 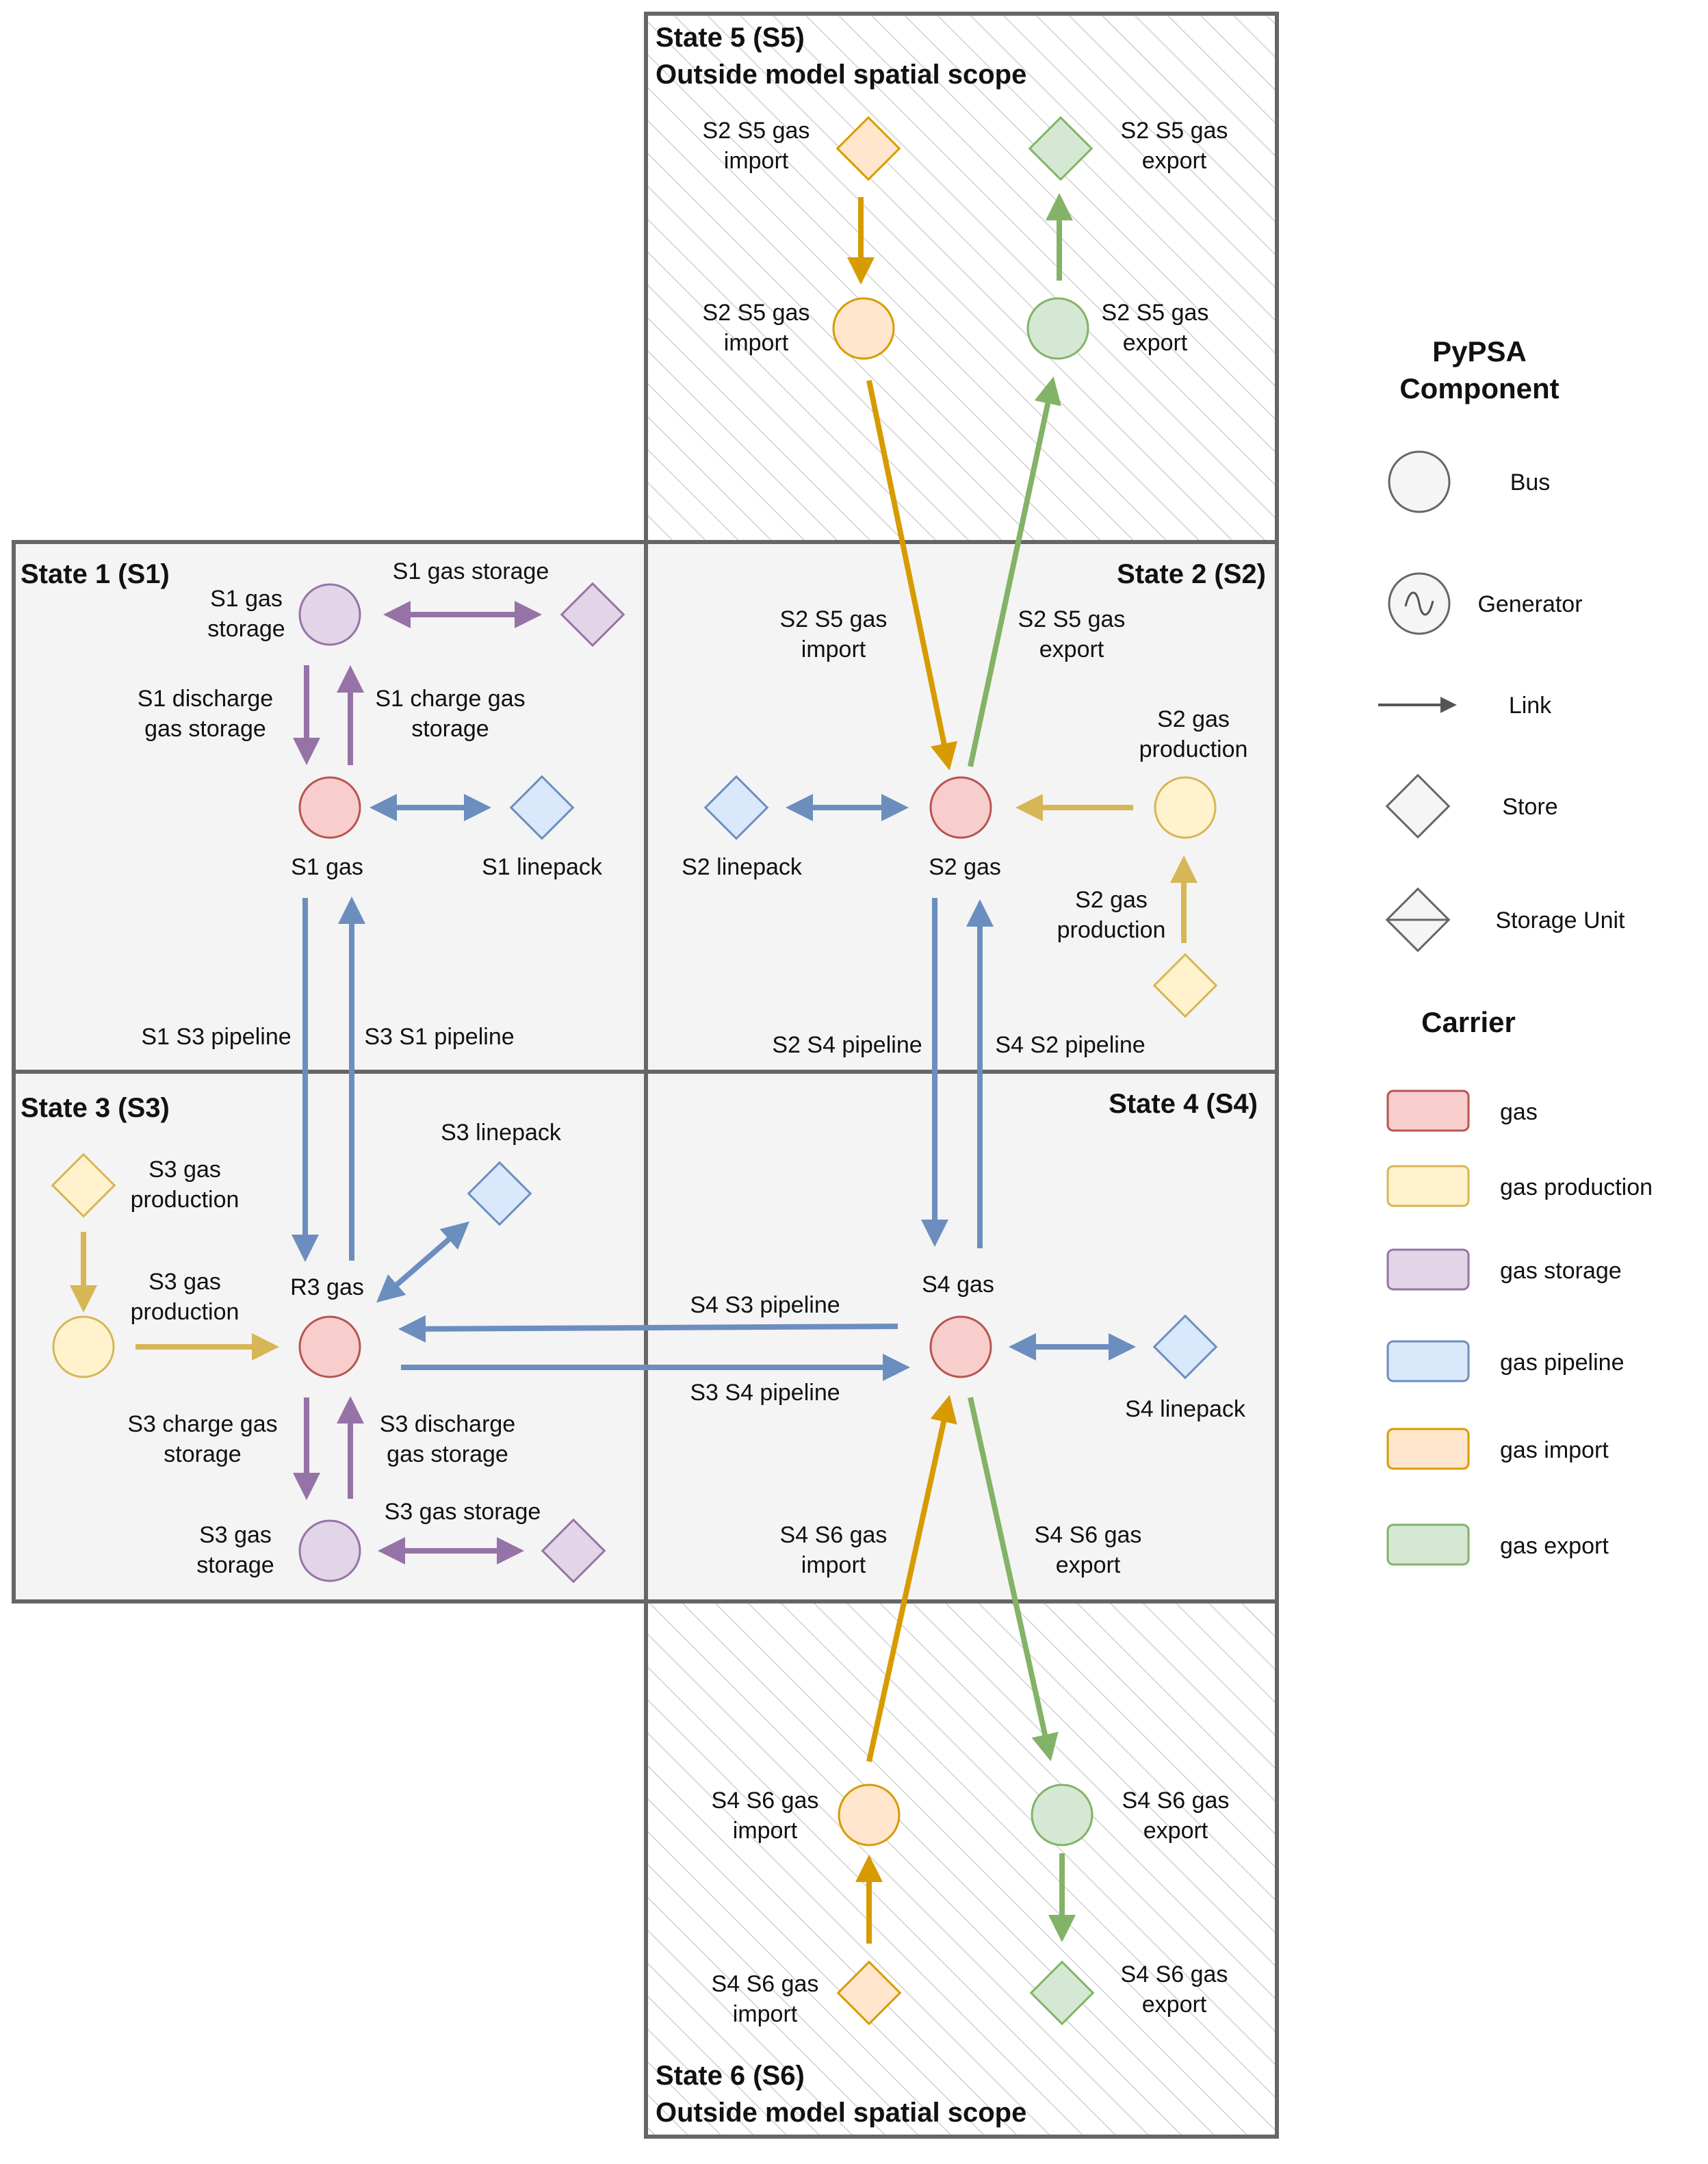 I want to click on legend-carrier-swatch-gas-import, so click(x=1428, y=1449).